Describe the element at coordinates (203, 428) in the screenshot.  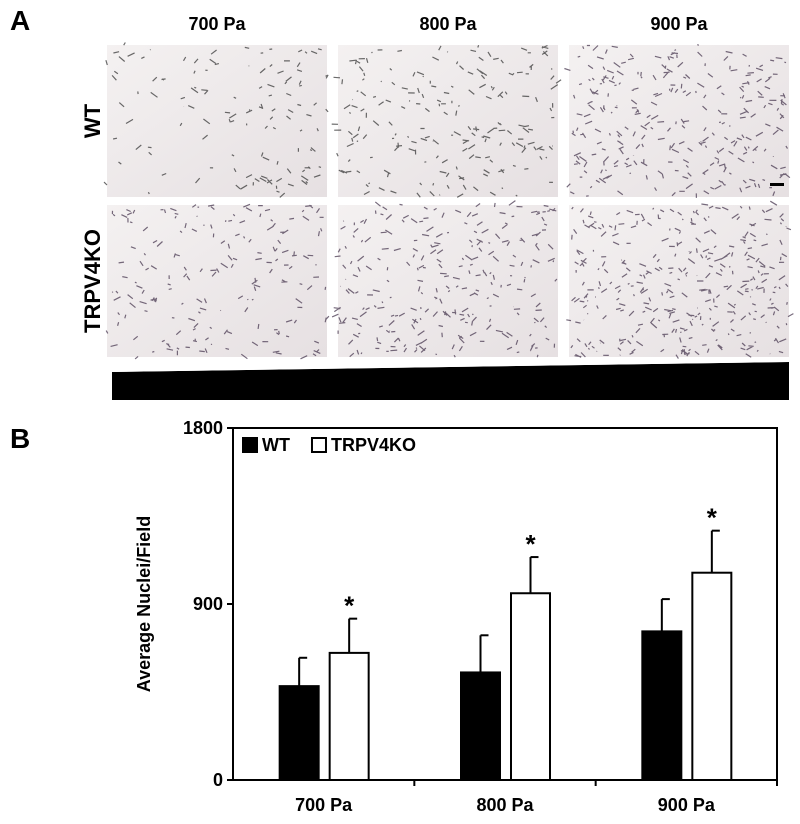
I see `y-tick-label: 1800` at that location.